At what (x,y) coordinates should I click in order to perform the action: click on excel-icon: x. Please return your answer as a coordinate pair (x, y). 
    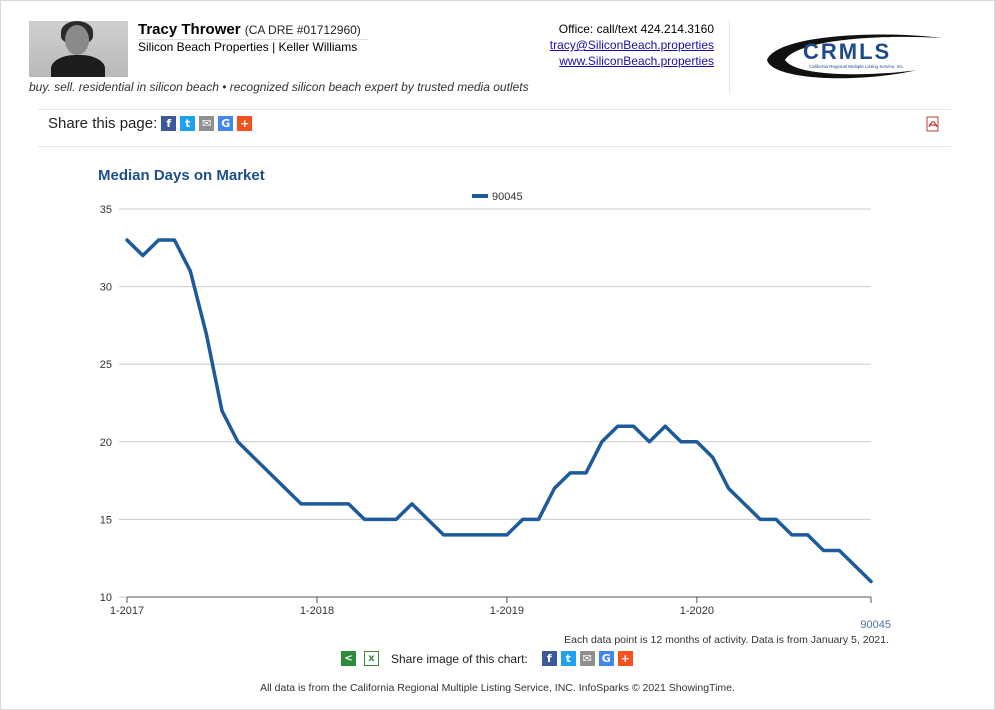
    Looking at the image, I should click on (371, 658).